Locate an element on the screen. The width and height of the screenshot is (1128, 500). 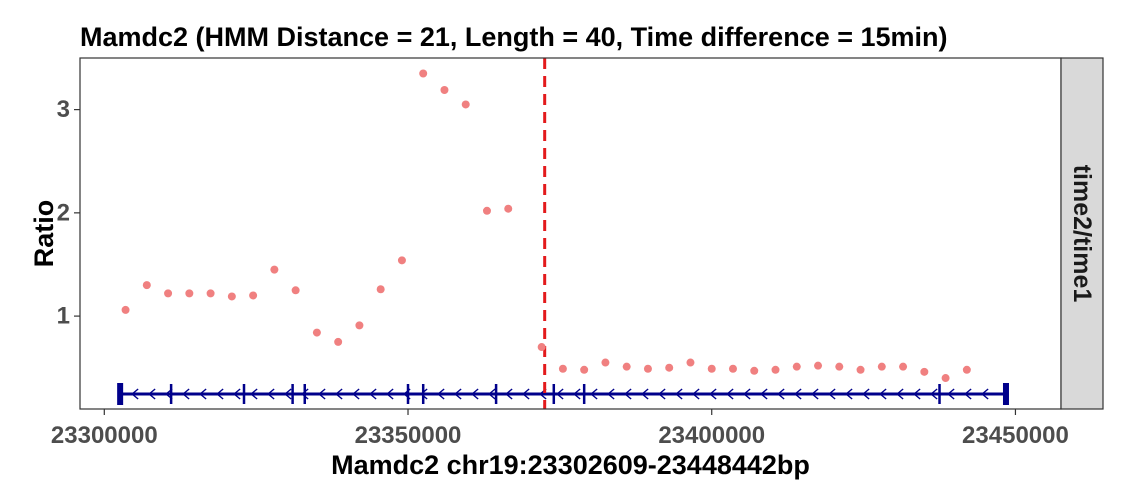
facet-strip-label: time2/time1 is located at coordinates (1082, 234).